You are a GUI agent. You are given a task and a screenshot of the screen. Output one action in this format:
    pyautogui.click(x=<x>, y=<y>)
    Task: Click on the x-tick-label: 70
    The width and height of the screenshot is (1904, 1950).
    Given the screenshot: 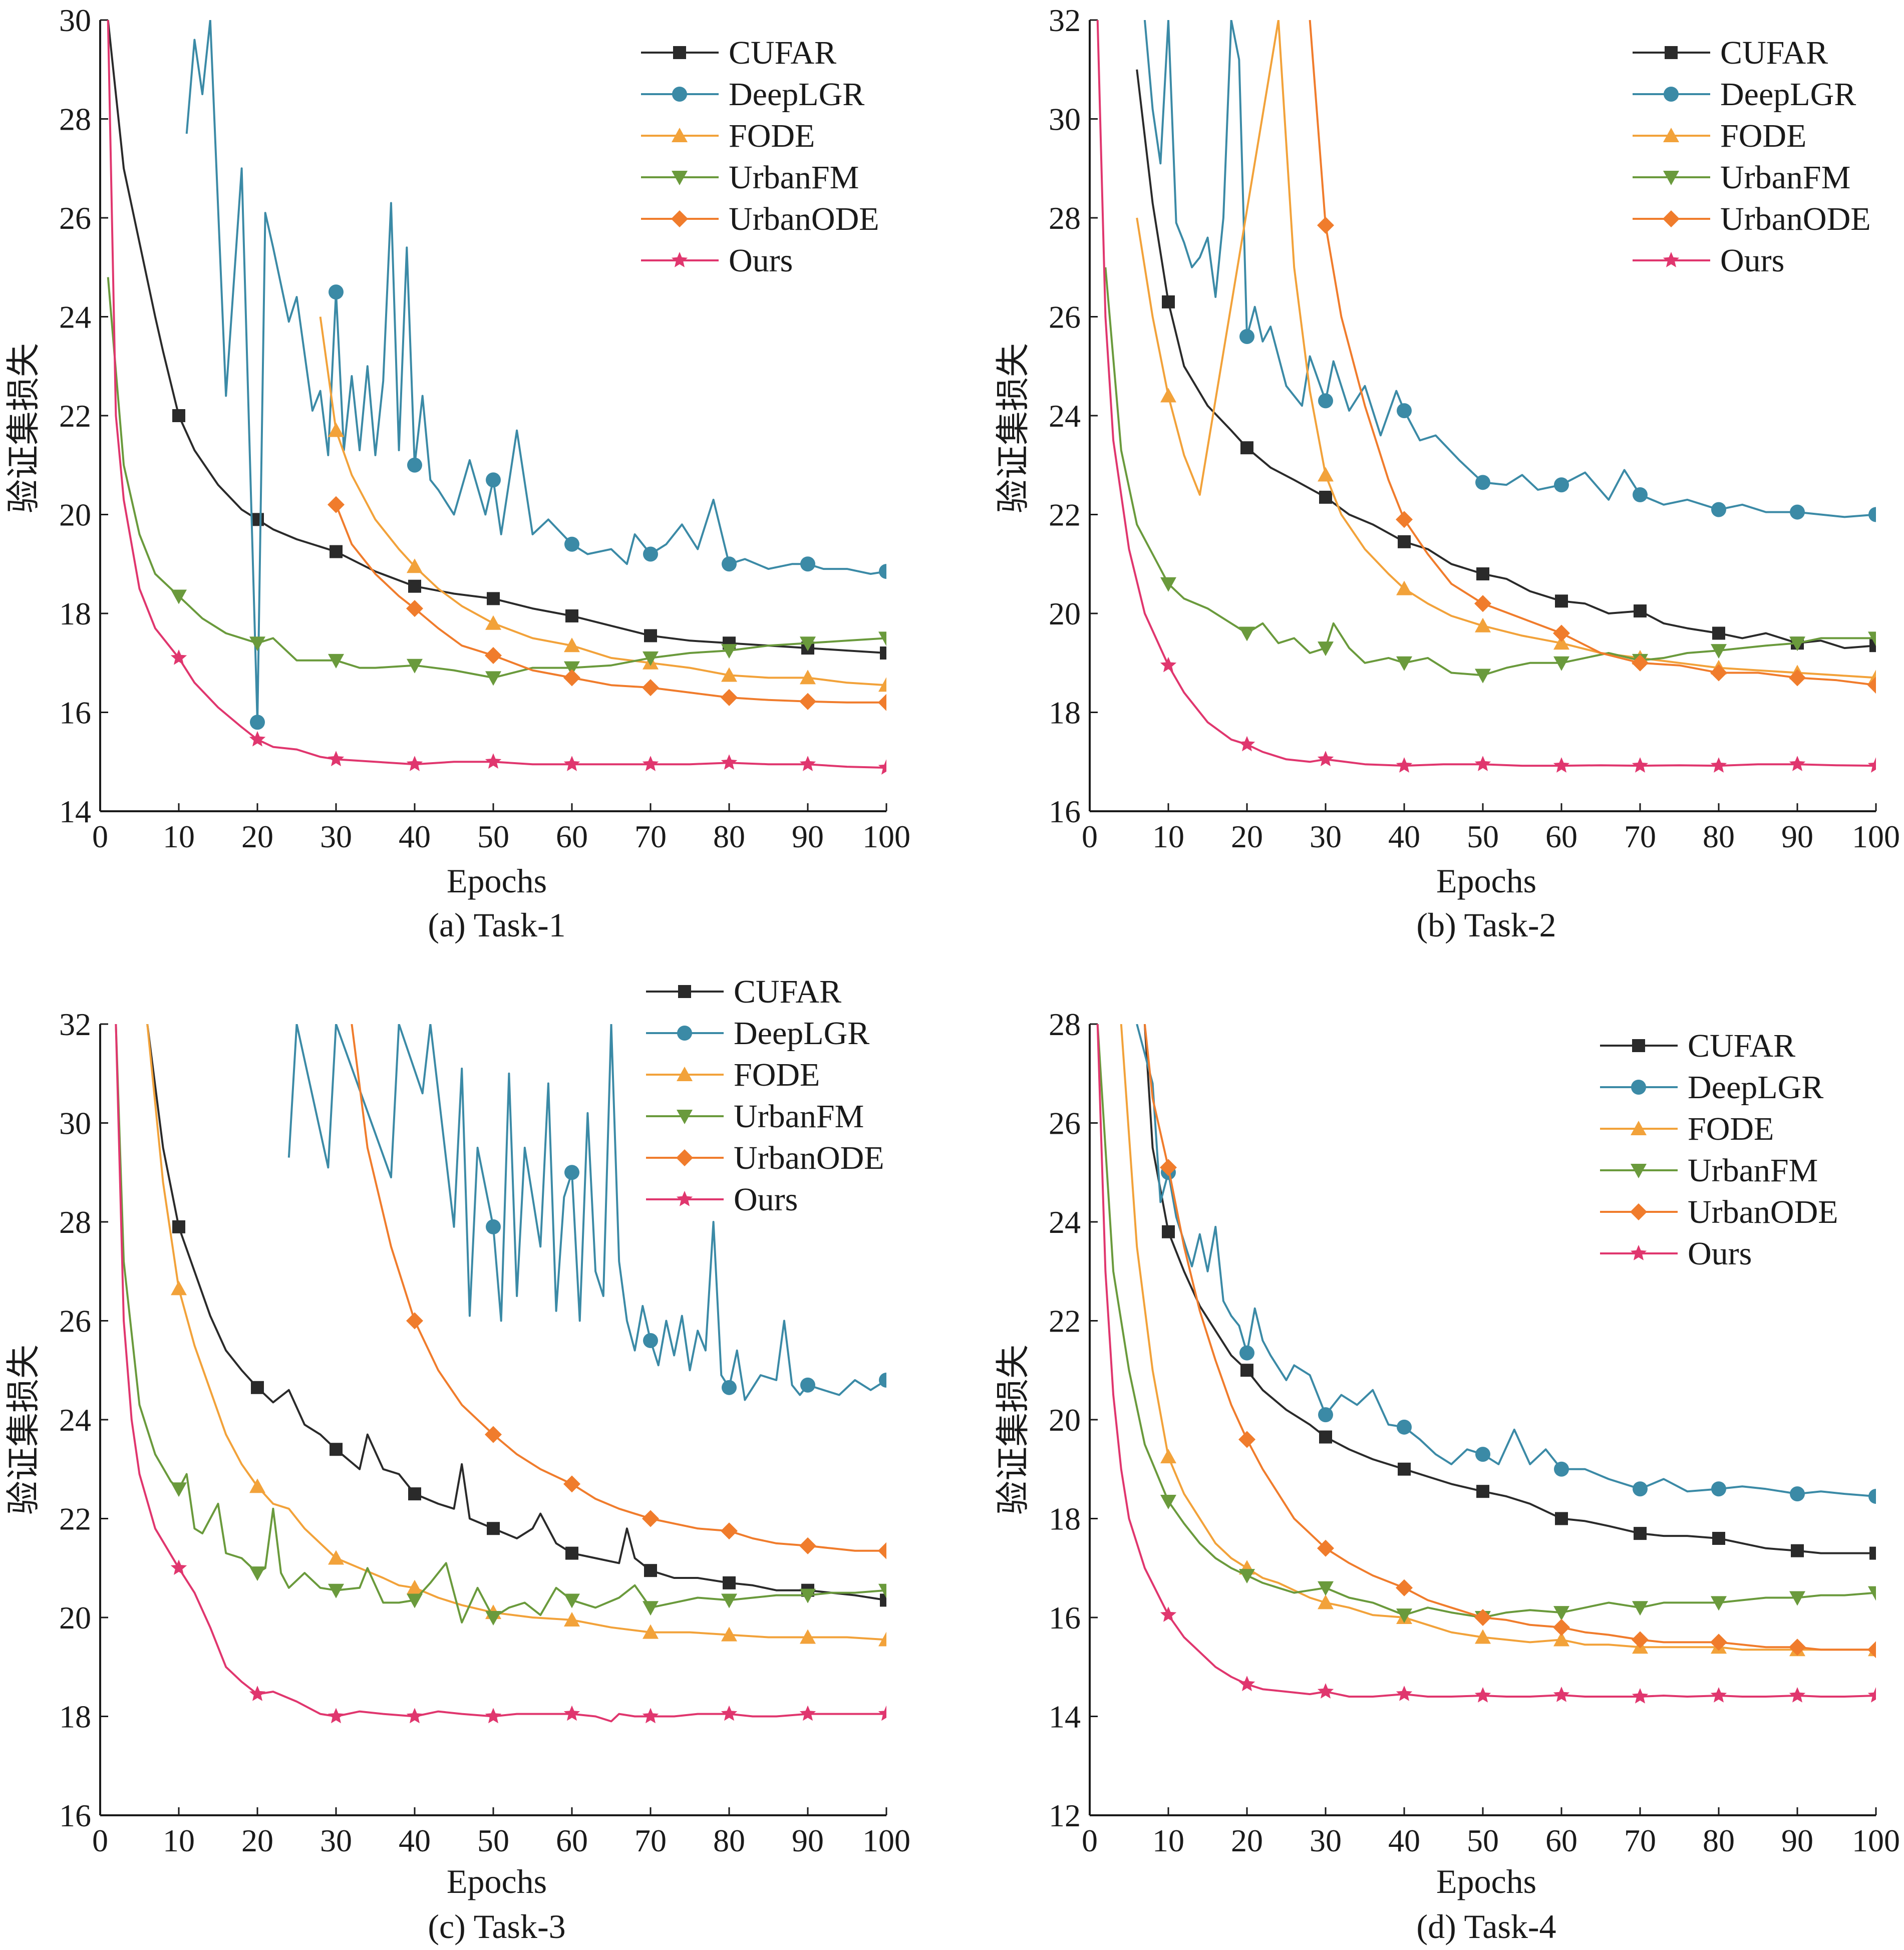 What is the action you would take?
    pyautogui.click(x=1640, y=837)
    